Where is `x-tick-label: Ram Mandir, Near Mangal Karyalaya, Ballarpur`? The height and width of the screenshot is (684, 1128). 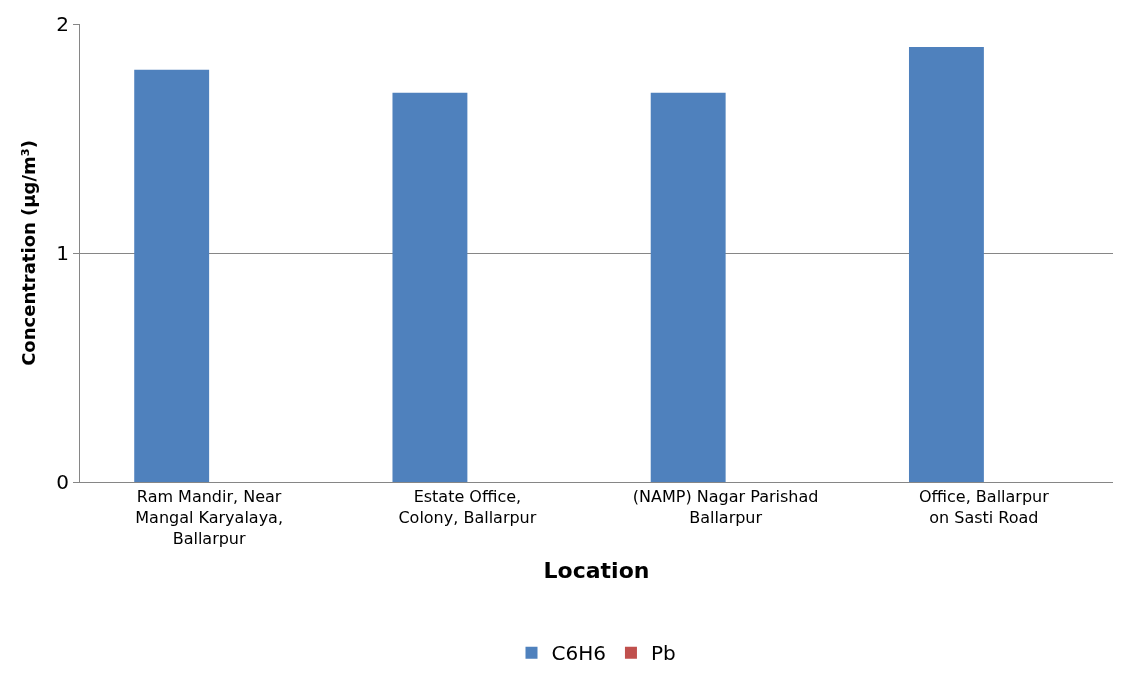
x-tick-label: Ram Mandir, Near Mangal Karyalaya, Ballarpur is located at coordinates (209, 517).